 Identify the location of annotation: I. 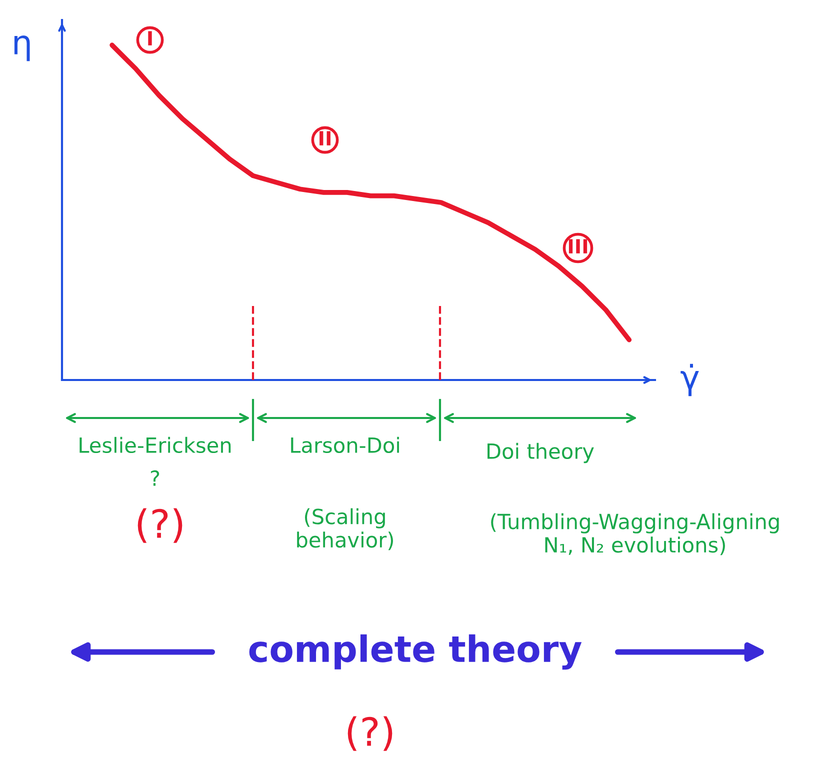
(150, 38).